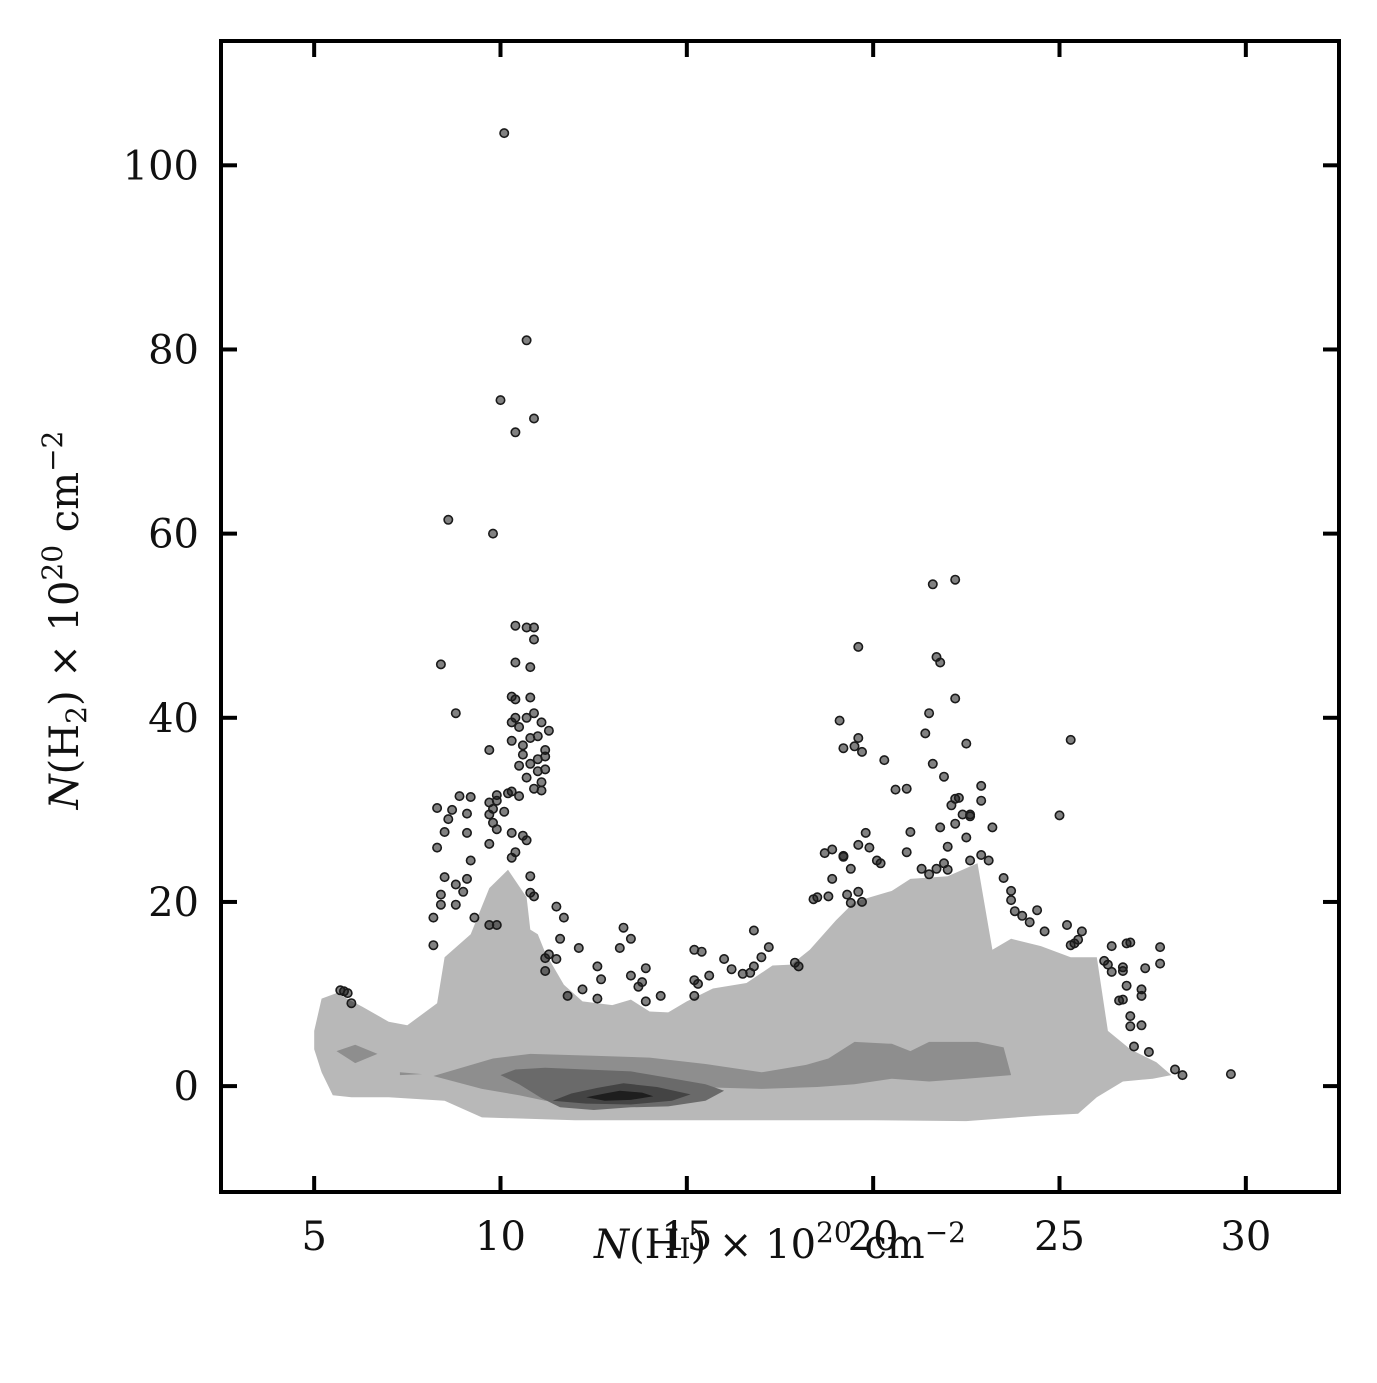 This screenshot has height=1383, width=1377. Describe the element at coordinates (173, 719) in the screenshot. I see `y-tick-label: 40` at that location.